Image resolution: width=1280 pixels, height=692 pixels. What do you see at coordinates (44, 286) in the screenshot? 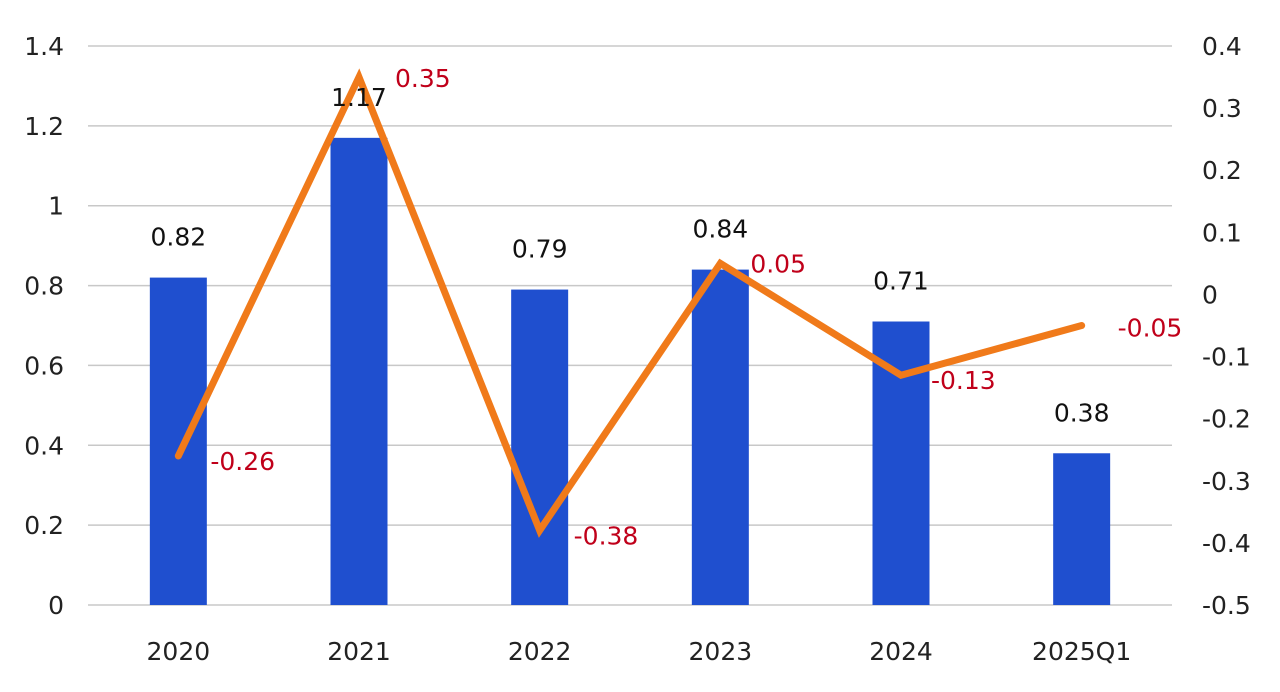
I see `left-tick-label: 0.8` at bounding box center [44, 286].